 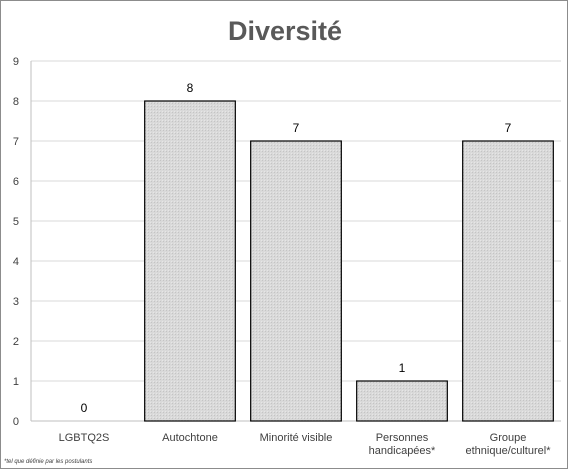 What do you see at coordinates (16, 302) in the screenshot?
I see `y-tick-label: 3` at bounding box center [16, 302].